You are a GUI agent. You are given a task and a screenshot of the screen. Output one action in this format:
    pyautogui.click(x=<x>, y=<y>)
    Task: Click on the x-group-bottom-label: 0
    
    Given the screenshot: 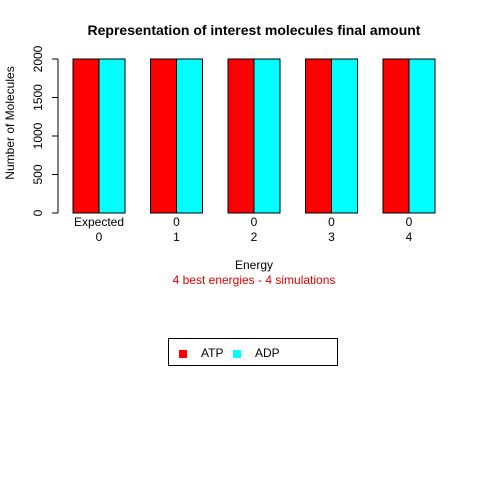 What is the action you would take?
    pyautogui.click(x=99, y=237)
    